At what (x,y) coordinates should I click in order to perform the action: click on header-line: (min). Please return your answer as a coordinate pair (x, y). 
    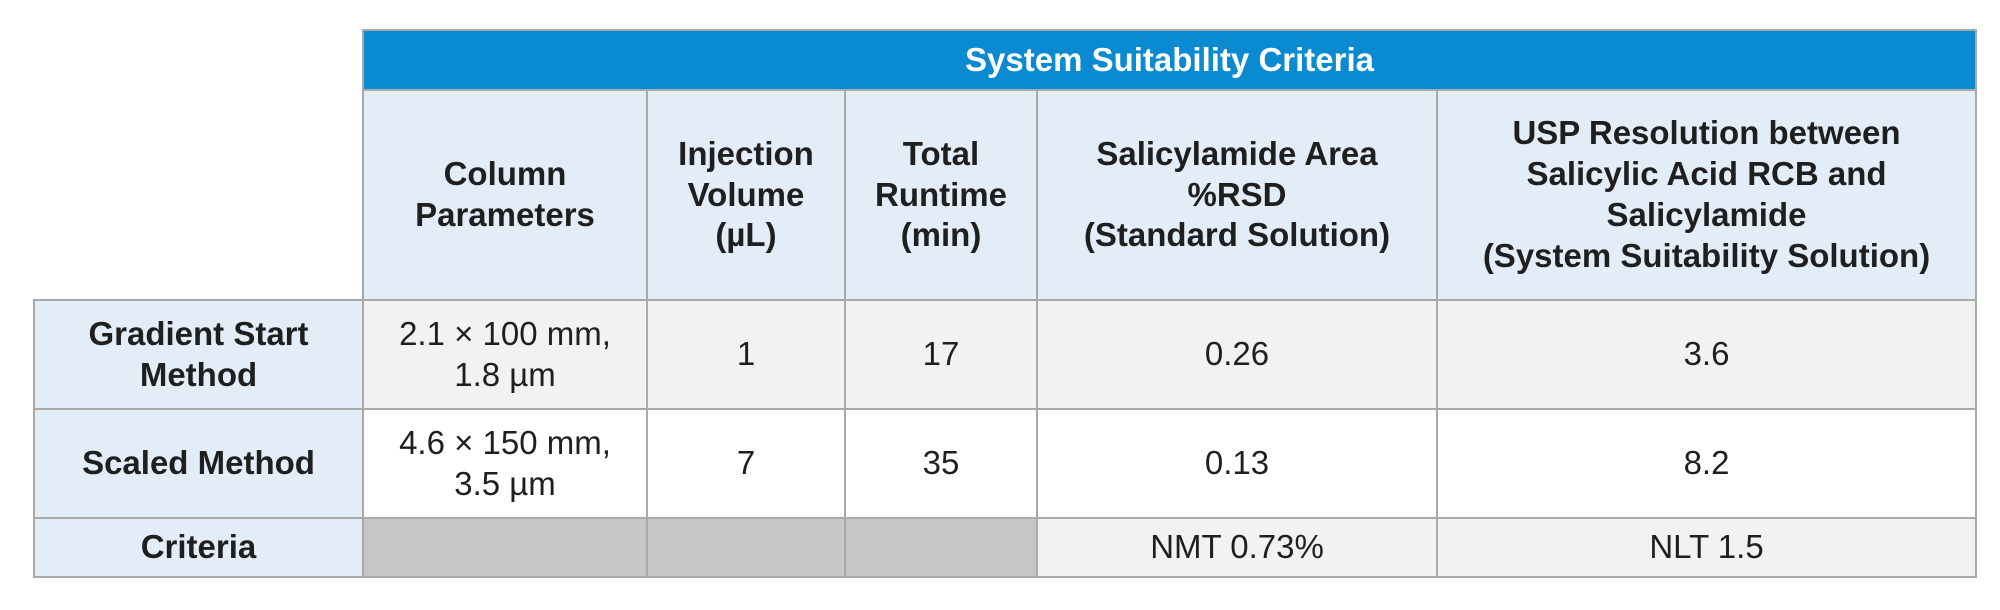
    Looking at the image, I should click on (941, 235).